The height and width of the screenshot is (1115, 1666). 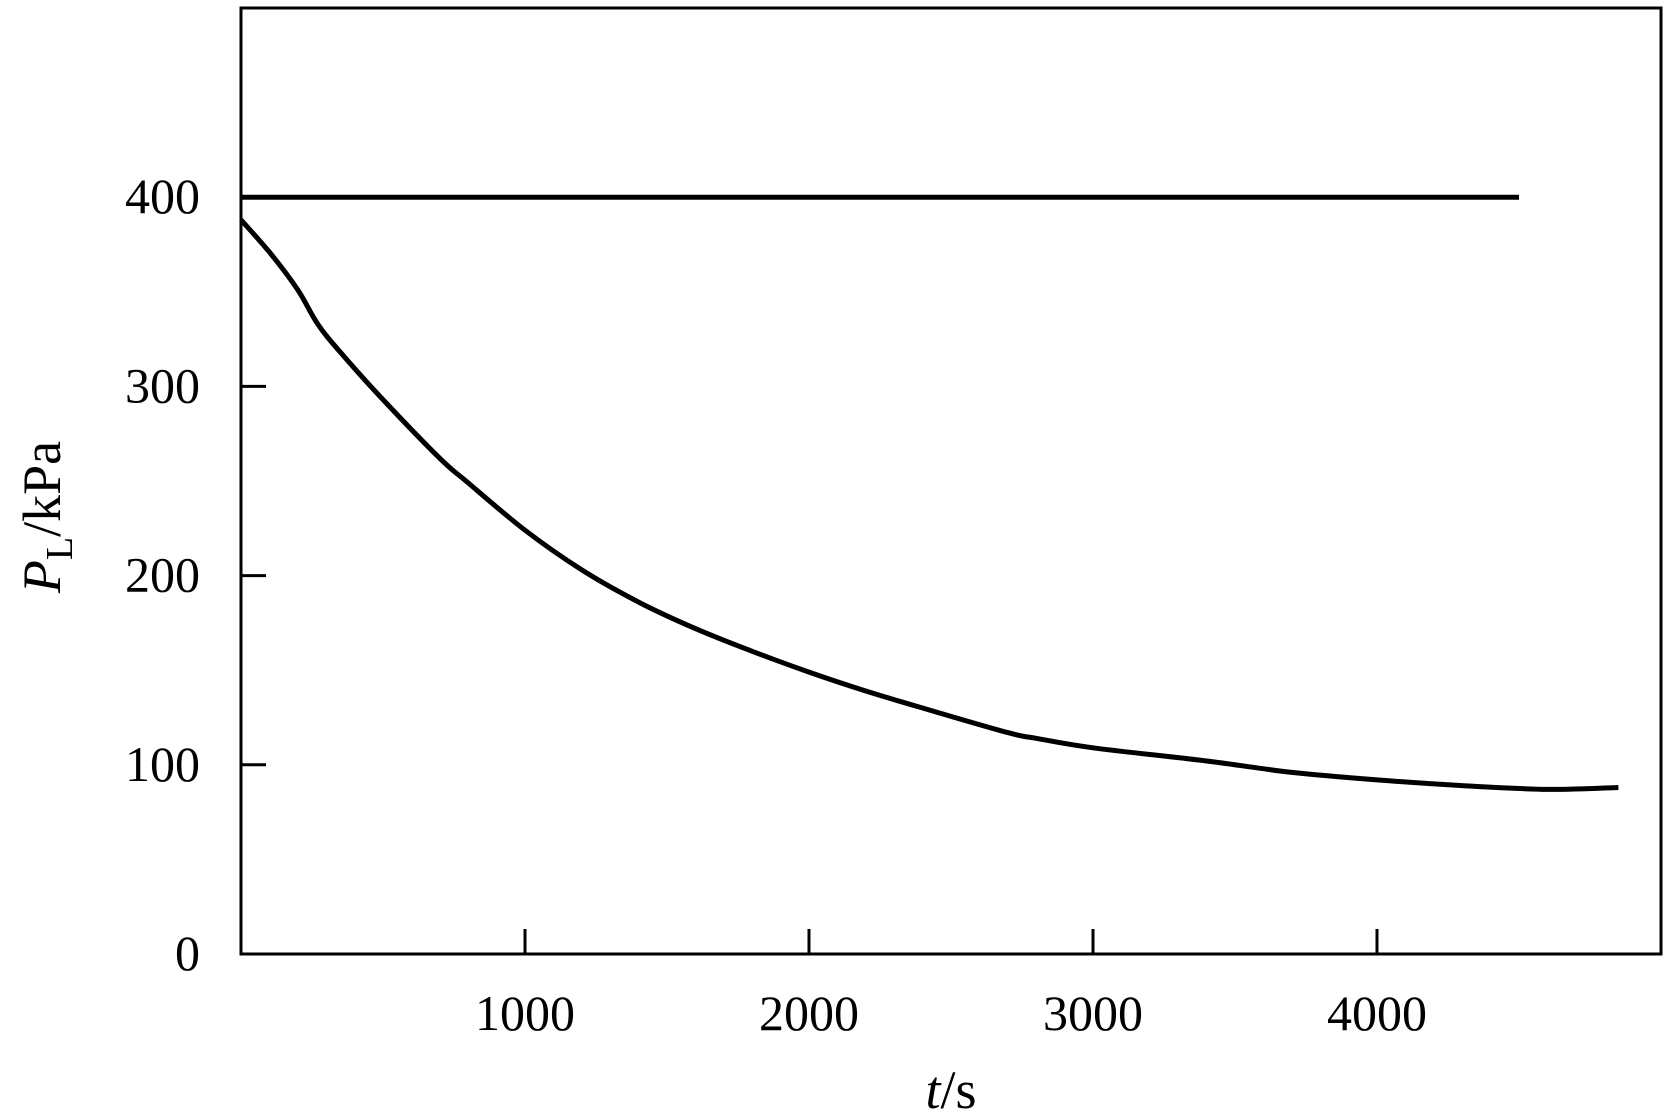 What do you see at coordinates (162, 196) in the screenshot?
I see `y-tick-label: 400` at bounding box center [162, 196].